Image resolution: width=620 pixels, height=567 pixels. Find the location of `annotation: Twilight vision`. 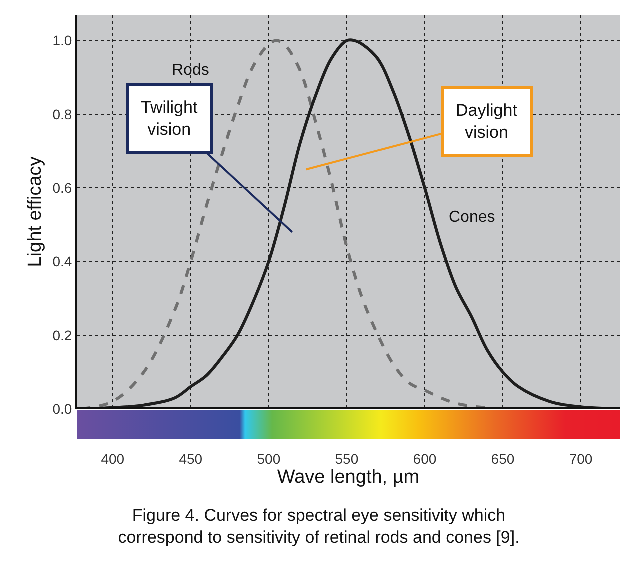

annotation: Twilight vision is located at coordinates (169, 119).